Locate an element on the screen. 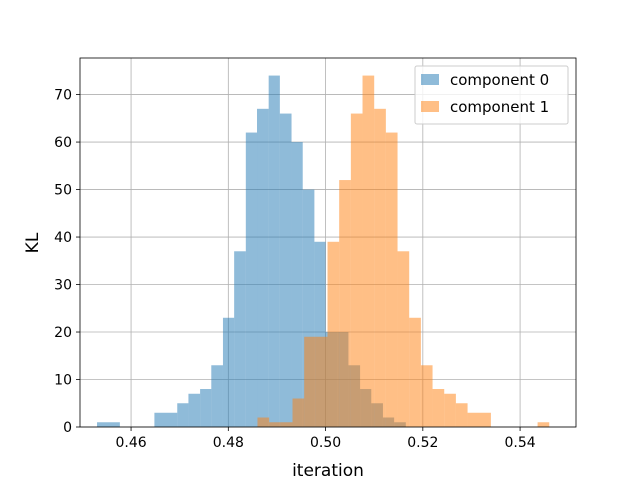  y-tick-label-2: 20 is located at coordinates (63, 333).